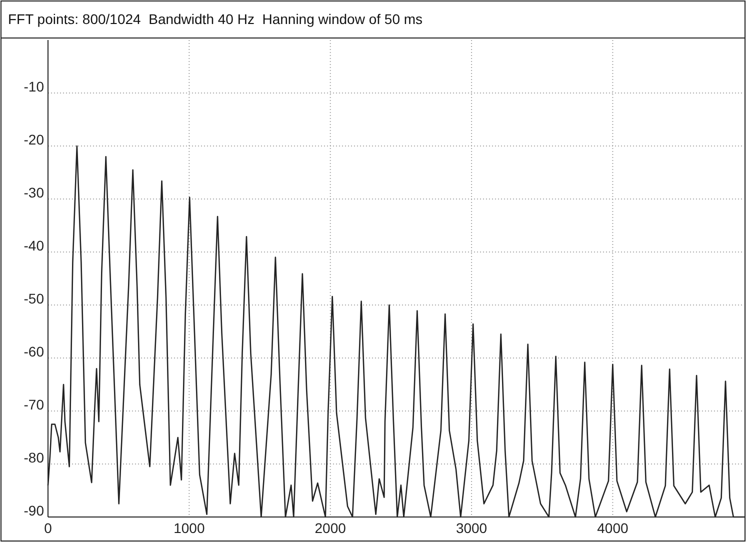 Image resolution: width=746 pixels, height=542 pixels. I want to click on x-tick-label: 3000, so click(472, 528).